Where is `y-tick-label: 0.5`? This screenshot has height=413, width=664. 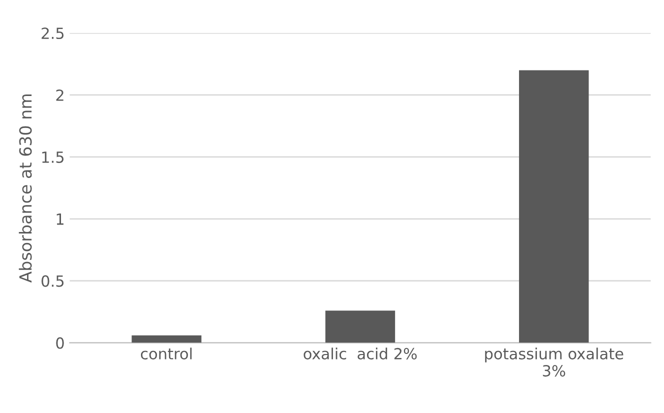
y-tick-label: 0.5 is located at coordinates (53, 281).